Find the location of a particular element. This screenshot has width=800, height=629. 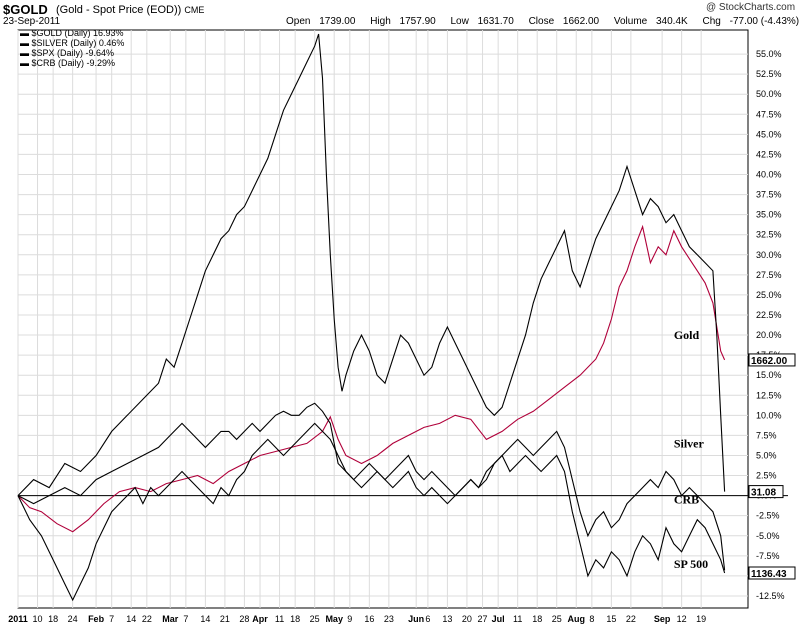

x-tick-label: 24 is located at coordinates (73, 619).